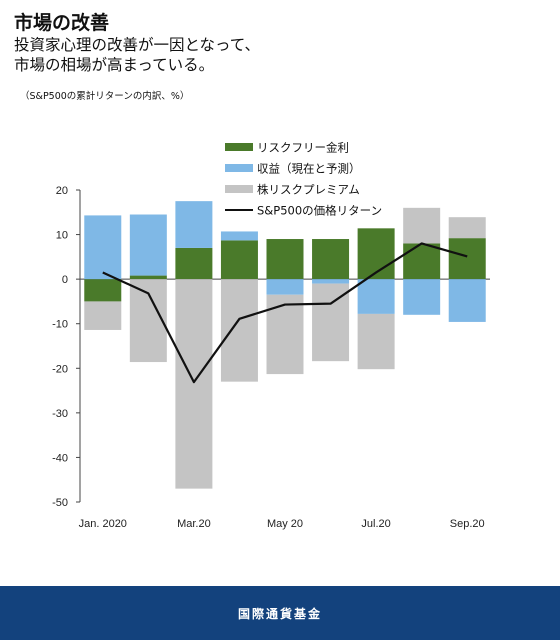 The height and width of the screenshot is (640, 560). I want to click on x-tick-label: Jan. 2020, so click(103, 524).